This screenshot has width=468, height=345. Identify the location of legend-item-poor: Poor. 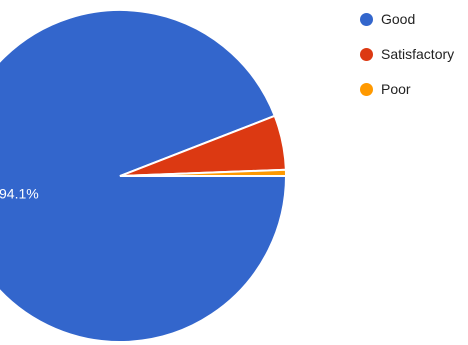
(407, 89).